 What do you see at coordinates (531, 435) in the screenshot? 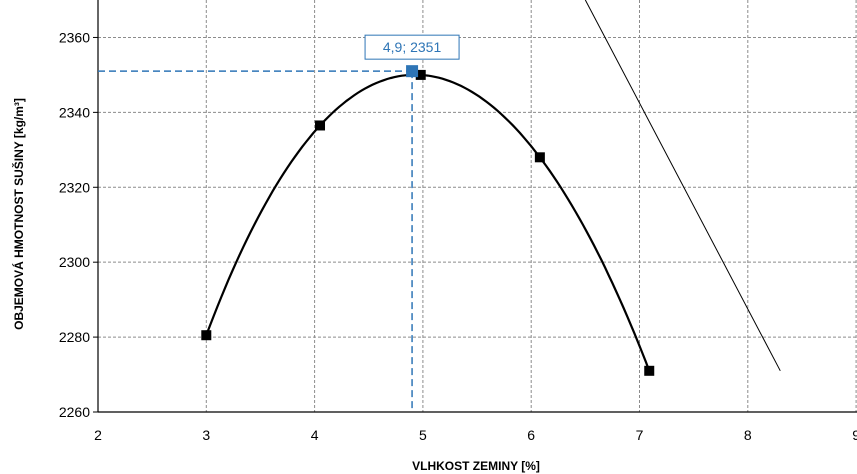
I see `x-tick-label: 6` at bounding box center [531, 435].